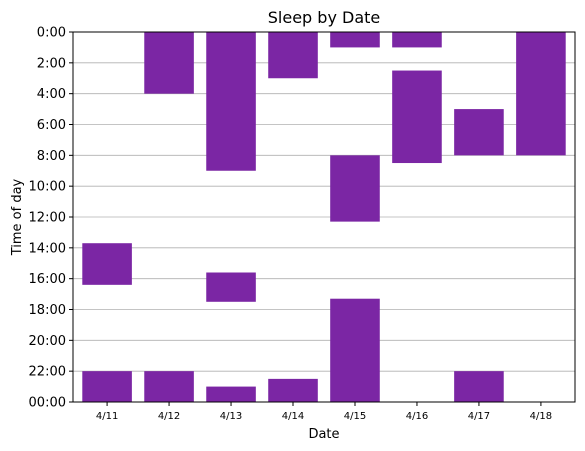  Describe the element at coordinates (47, 310) in the screenshot. I see `y-tick-label: 18:00` at that location.